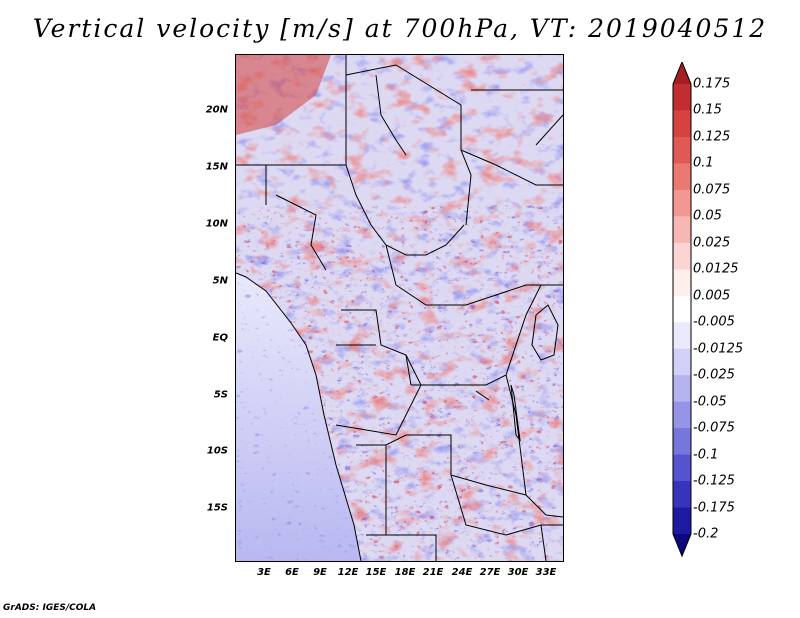  Describe the element at coordinates (716, 269) in the screenshot. I see `colorbar-tick-label: 0.0125` at that location.